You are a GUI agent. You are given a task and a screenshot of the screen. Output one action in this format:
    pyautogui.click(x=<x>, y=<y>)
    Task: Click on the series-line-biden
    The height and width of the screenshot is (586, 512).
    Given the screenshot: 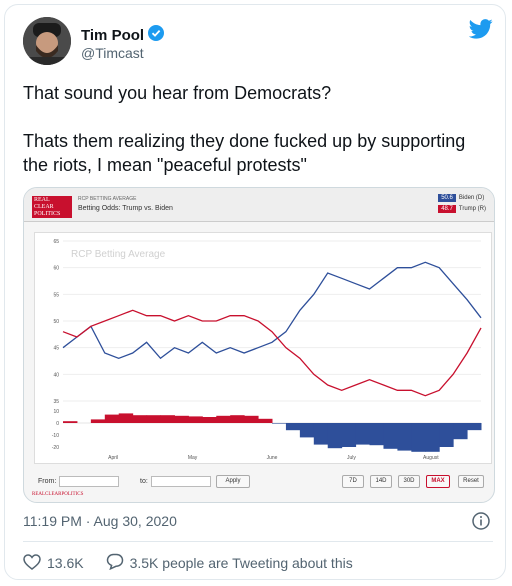 What is the action you would take?
    pyautogui.click(x=272, y=310)
    